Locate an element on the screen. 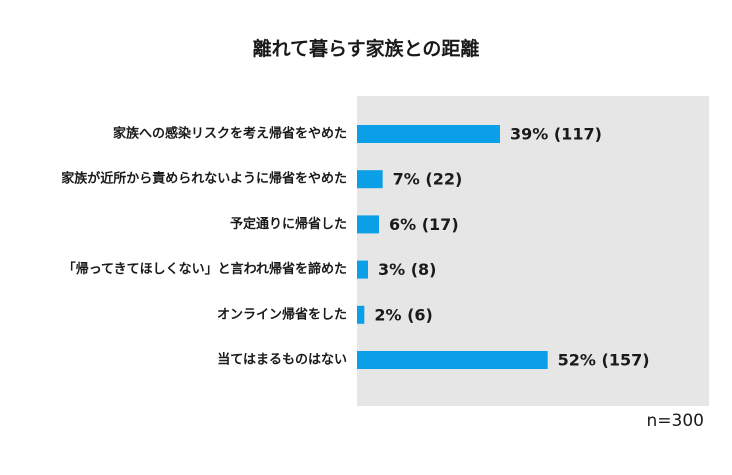  data-label: 6% (17) is located at coordinates (424, 224).